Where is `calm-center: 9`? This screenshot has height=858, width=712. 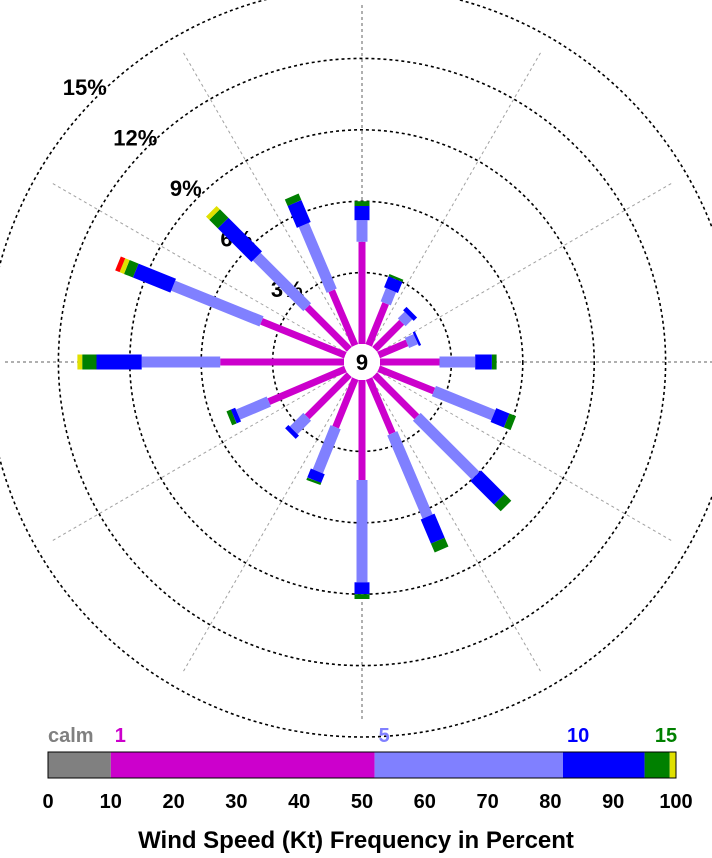
calm-center: 9 is located at coordinates (362, 362).